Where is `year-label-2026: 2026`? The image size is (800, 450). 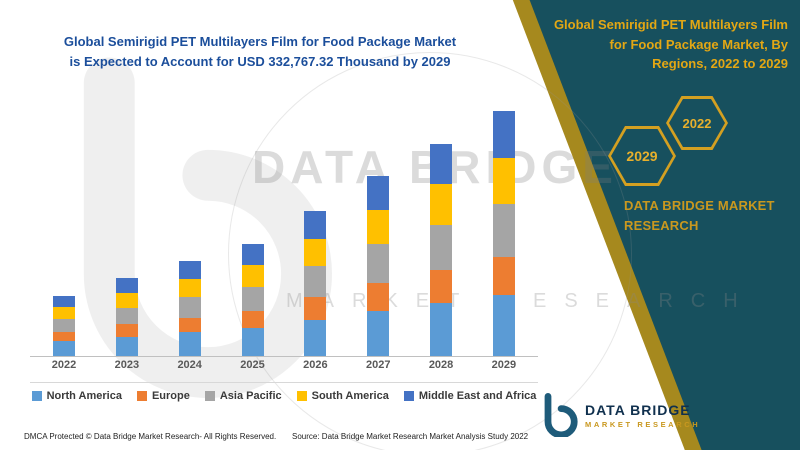 year-label-2026: 2026 is located at coordinates (315, 365).